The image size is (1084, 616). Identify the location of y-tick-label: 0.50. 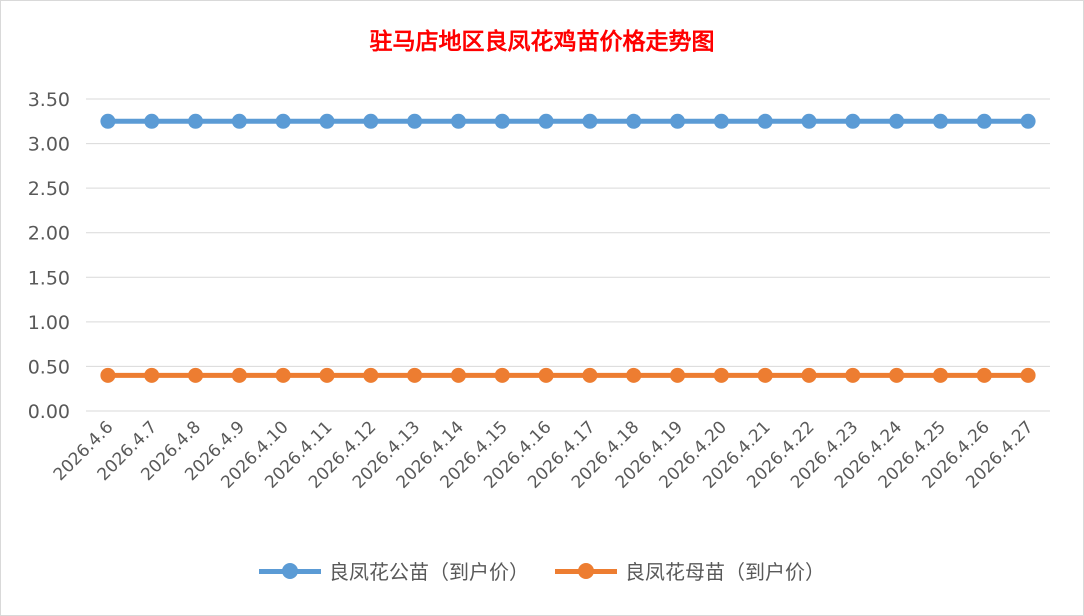
(49, 367).